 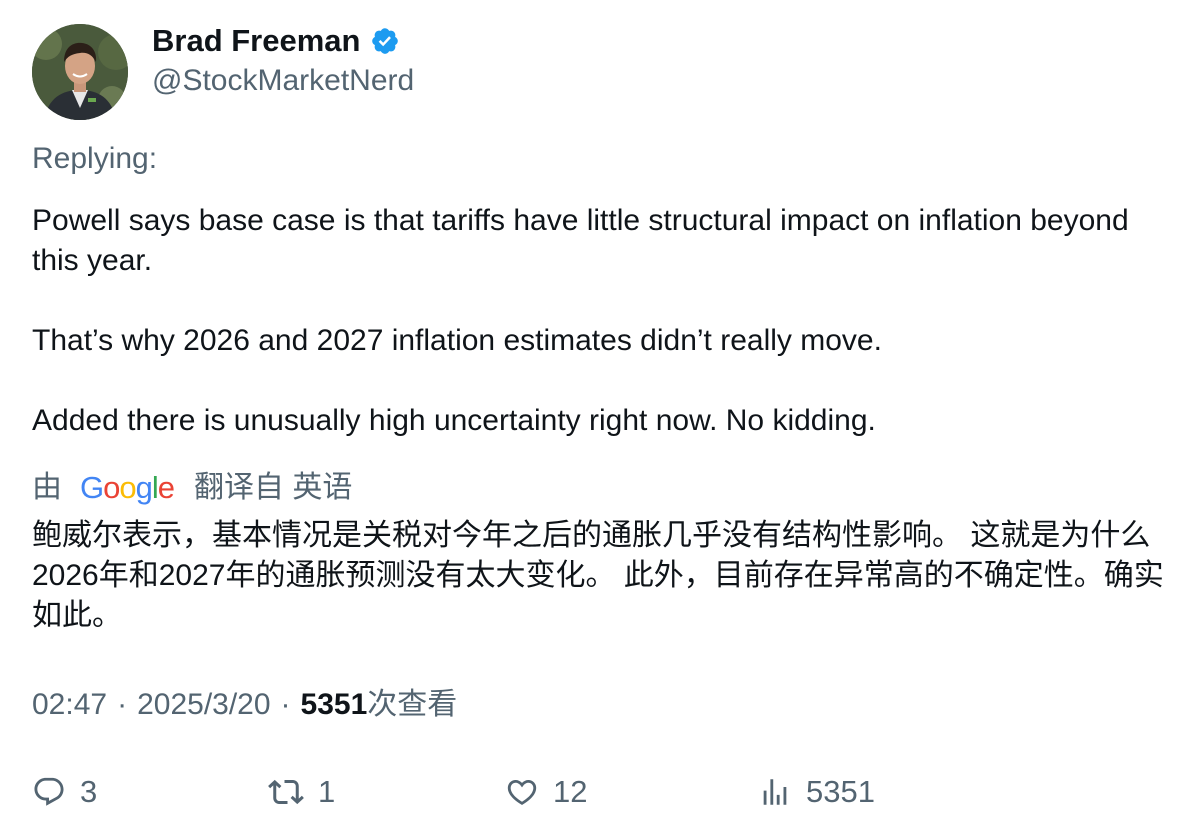 I want to click on action-bar: 3 1 12 5351, so click(x=582, y=794).